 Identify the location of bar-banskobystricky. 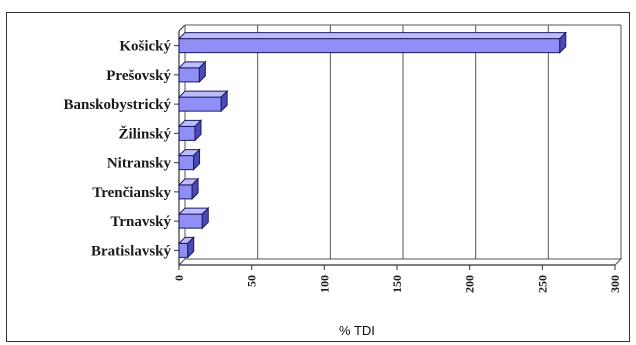
(200, 104).